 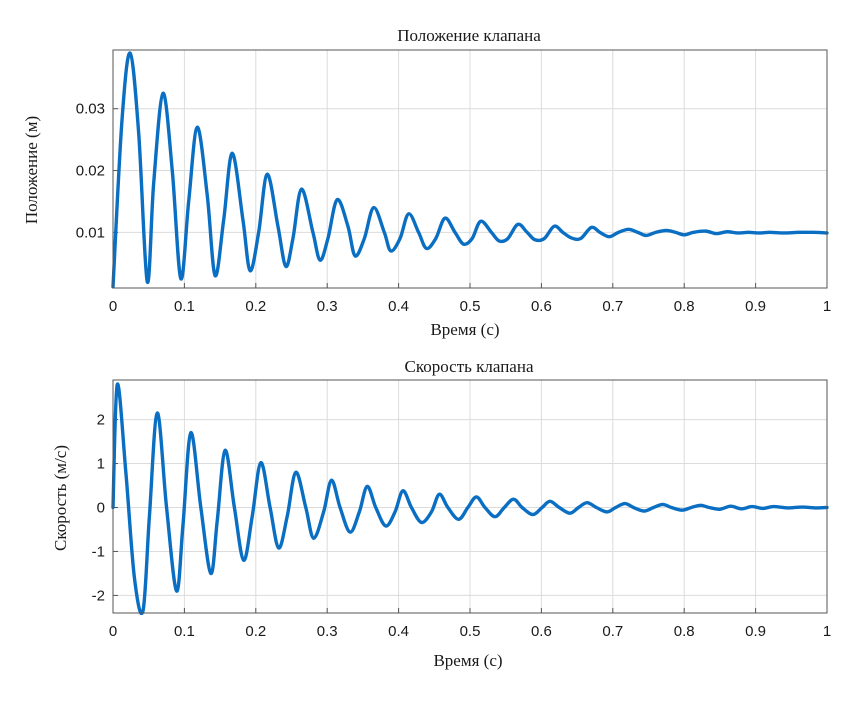 What do you see at coordinates (327, 631) in the screenshot?
I see `velocity-x-tick-label: 0.3` at bounding box center [327, 631].